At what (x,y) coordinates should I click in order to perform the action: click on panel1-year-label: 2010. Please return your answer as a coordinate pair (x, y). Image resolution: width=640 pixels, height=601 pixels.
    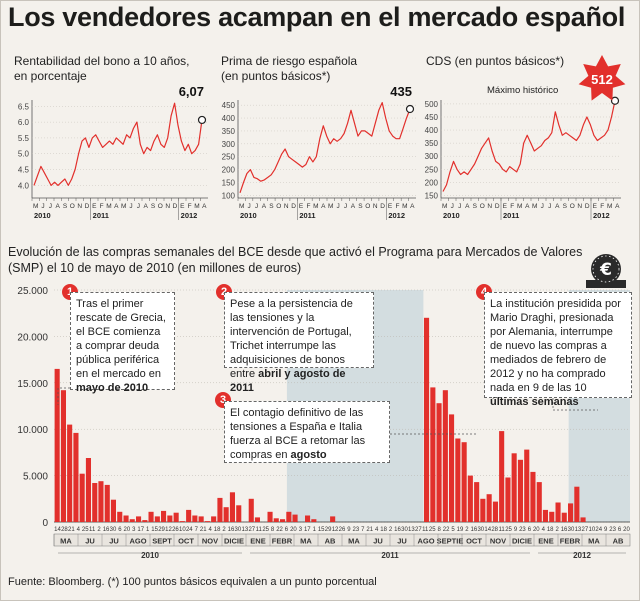
    Looking at the image, I should click on (42, 215).